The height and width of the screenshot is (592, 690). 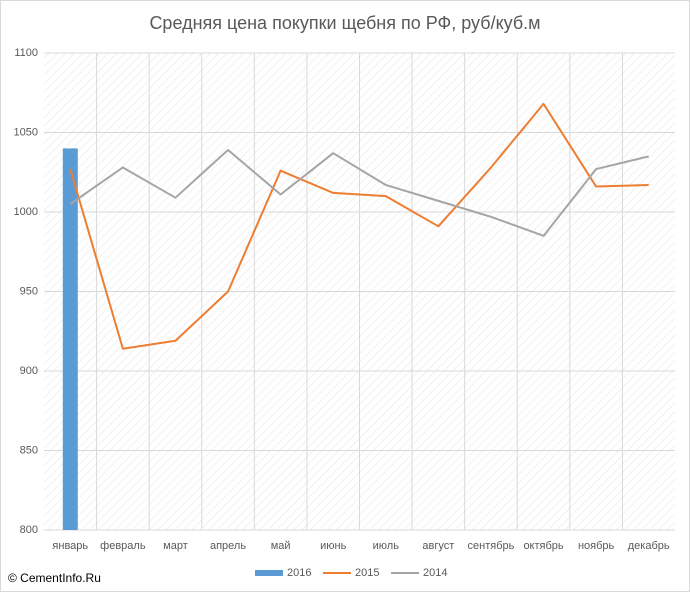 I want to click on x-tick-label: март, so click(x=175, y=546).